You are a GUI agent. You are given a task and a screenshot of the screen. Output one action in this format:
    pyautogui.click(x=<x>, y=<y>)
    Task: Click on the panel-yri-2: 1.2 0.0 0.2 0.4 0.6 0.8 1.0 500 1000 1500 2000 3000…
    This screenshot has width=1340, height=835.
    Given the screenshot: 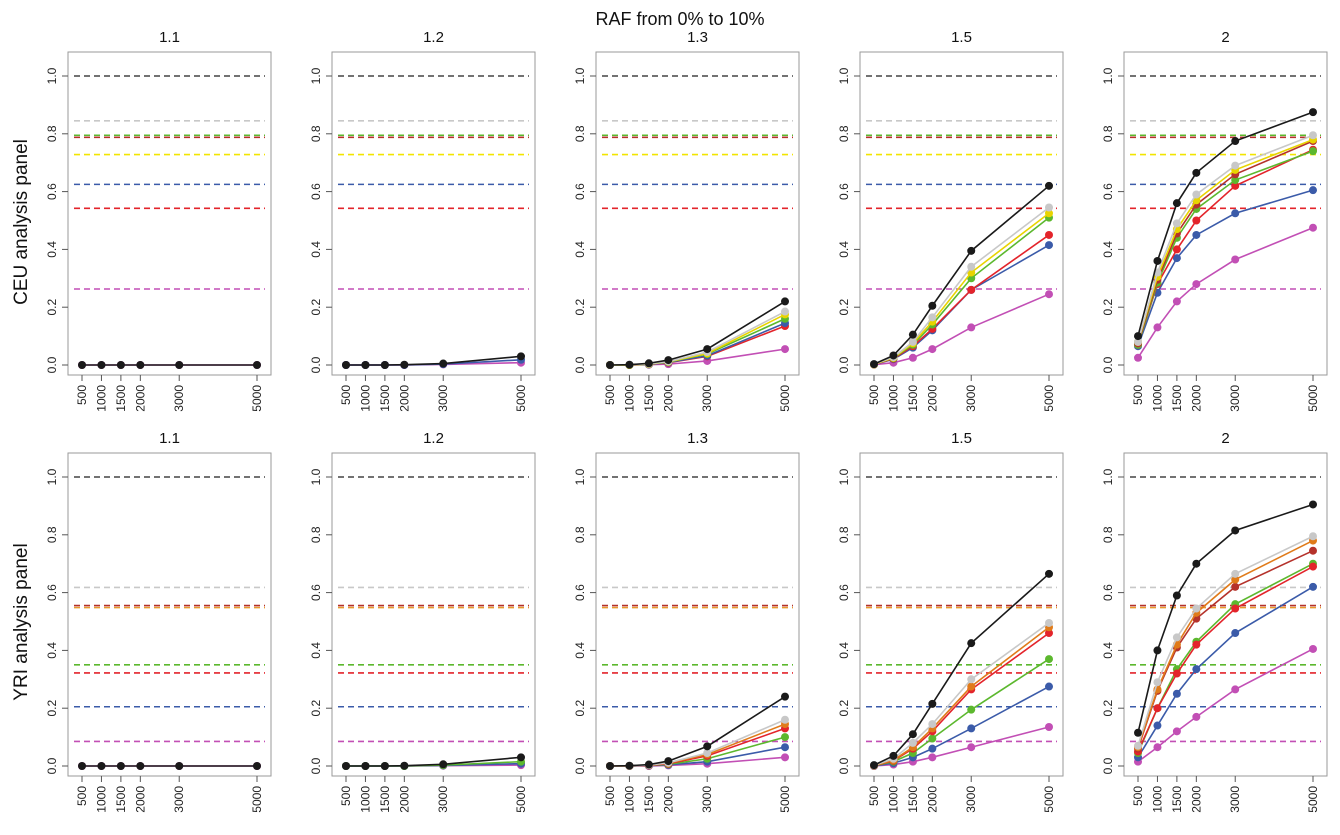 What is the action you would take?
    pyautogui.click(x=422, y=621)
    